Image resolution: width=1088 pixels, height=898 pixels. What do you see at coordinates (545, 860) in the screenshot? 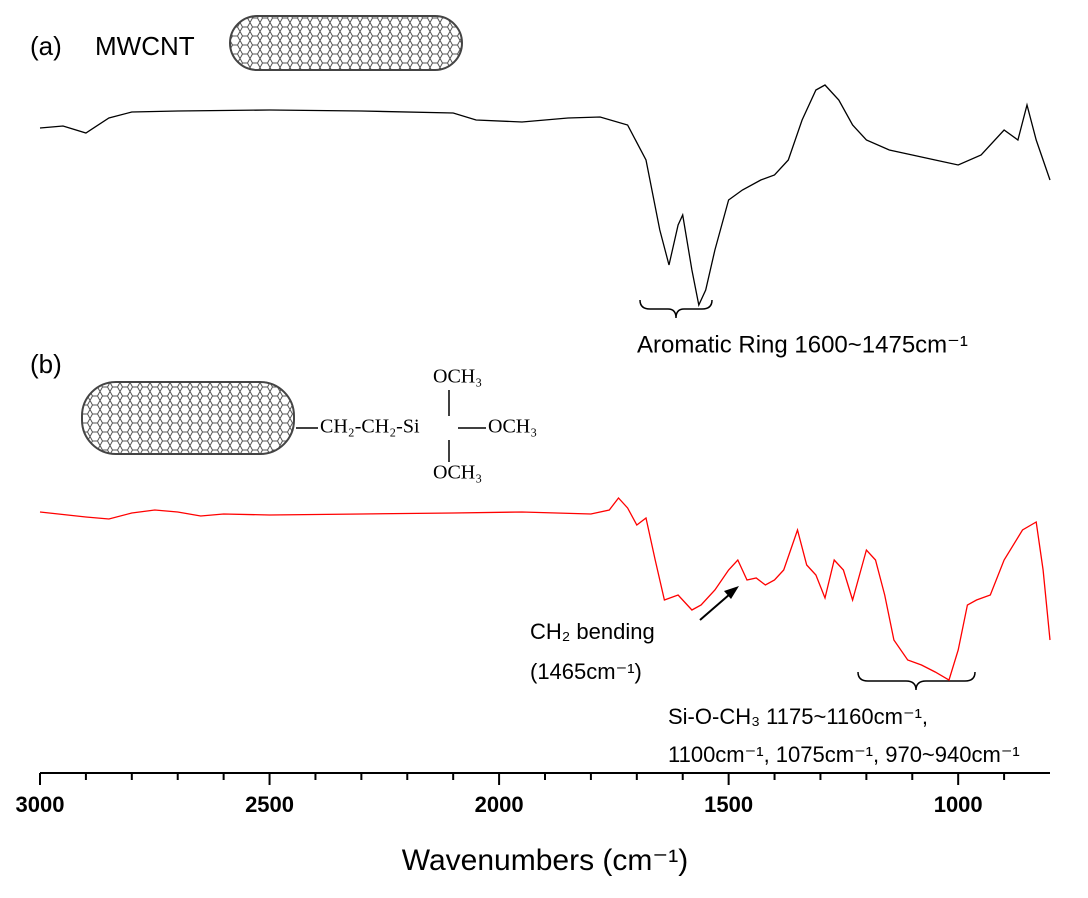
I see `x-axis-title: Wavenumbers (cm⁻¹)` at bounding box center [545, 860].